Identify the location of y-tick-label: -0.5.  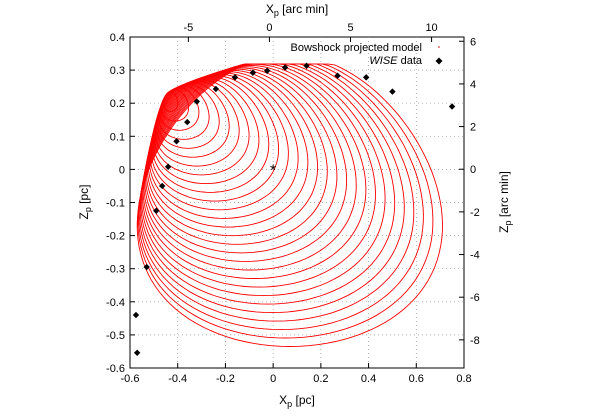
(115, 336).